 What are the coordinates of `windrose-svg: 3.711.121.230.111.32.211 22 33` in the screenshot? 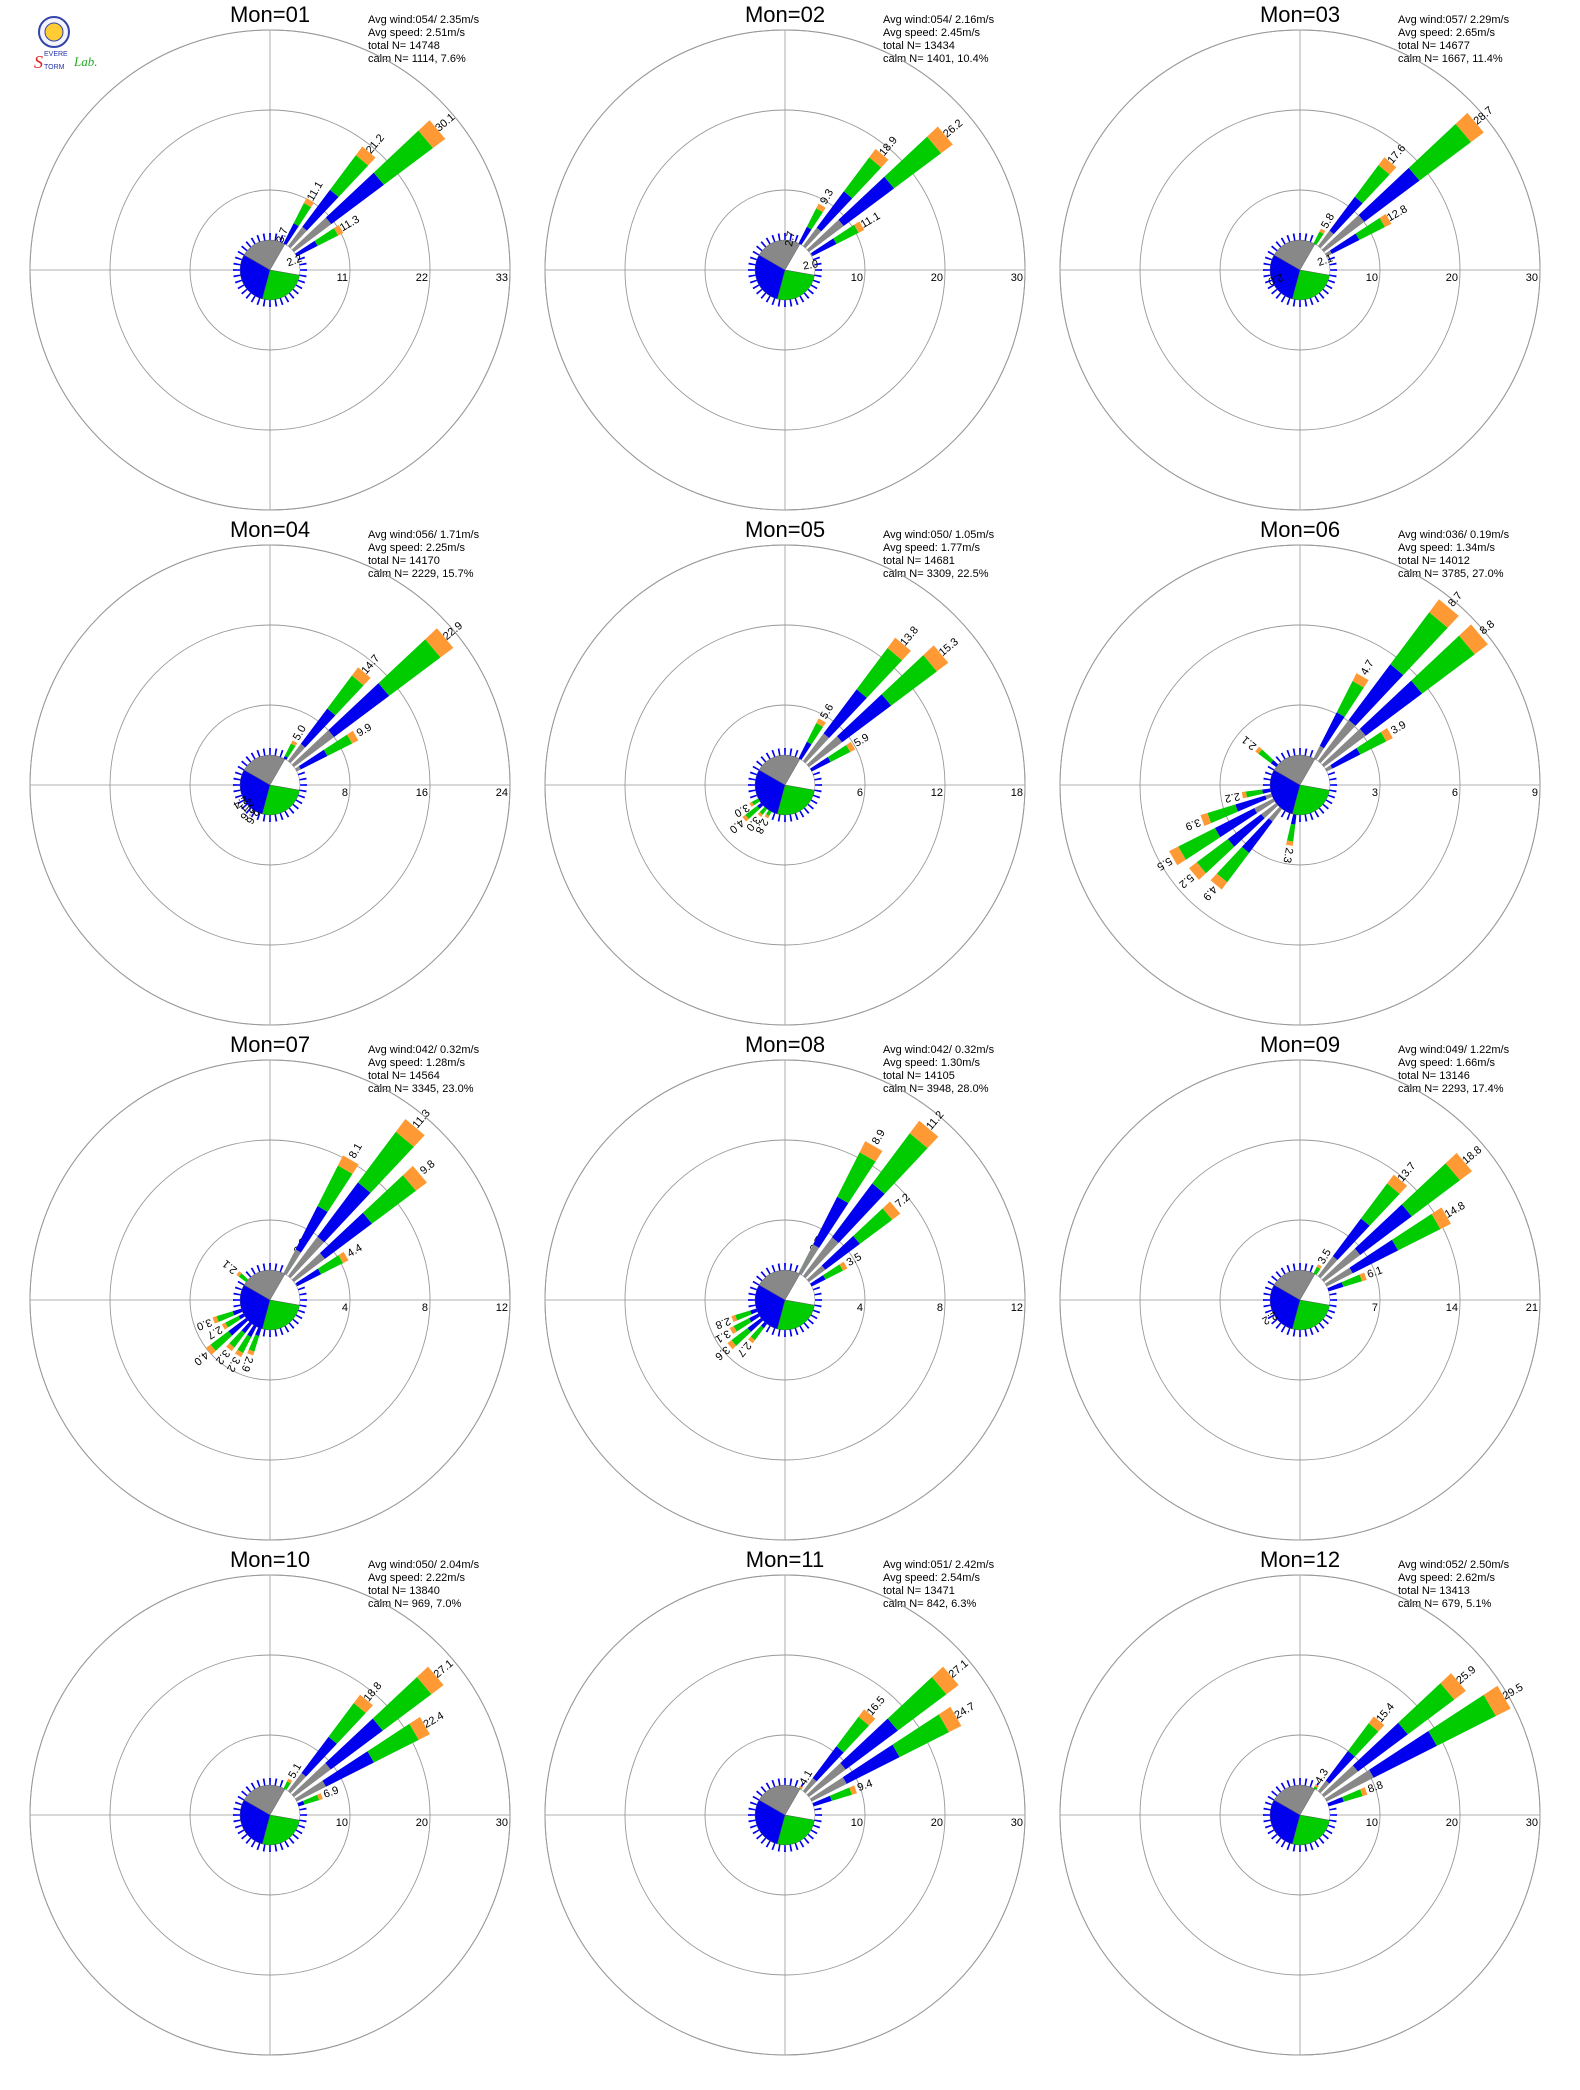 It's located at (270, 270).